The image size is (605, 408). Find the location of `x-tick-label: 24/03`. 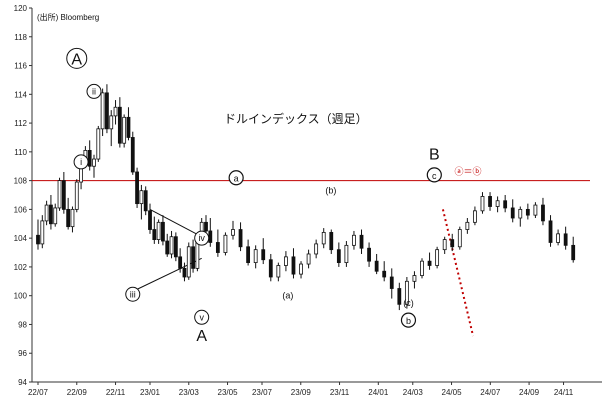

x-tick-label: 24/03 is located at coordinates (413, 392).